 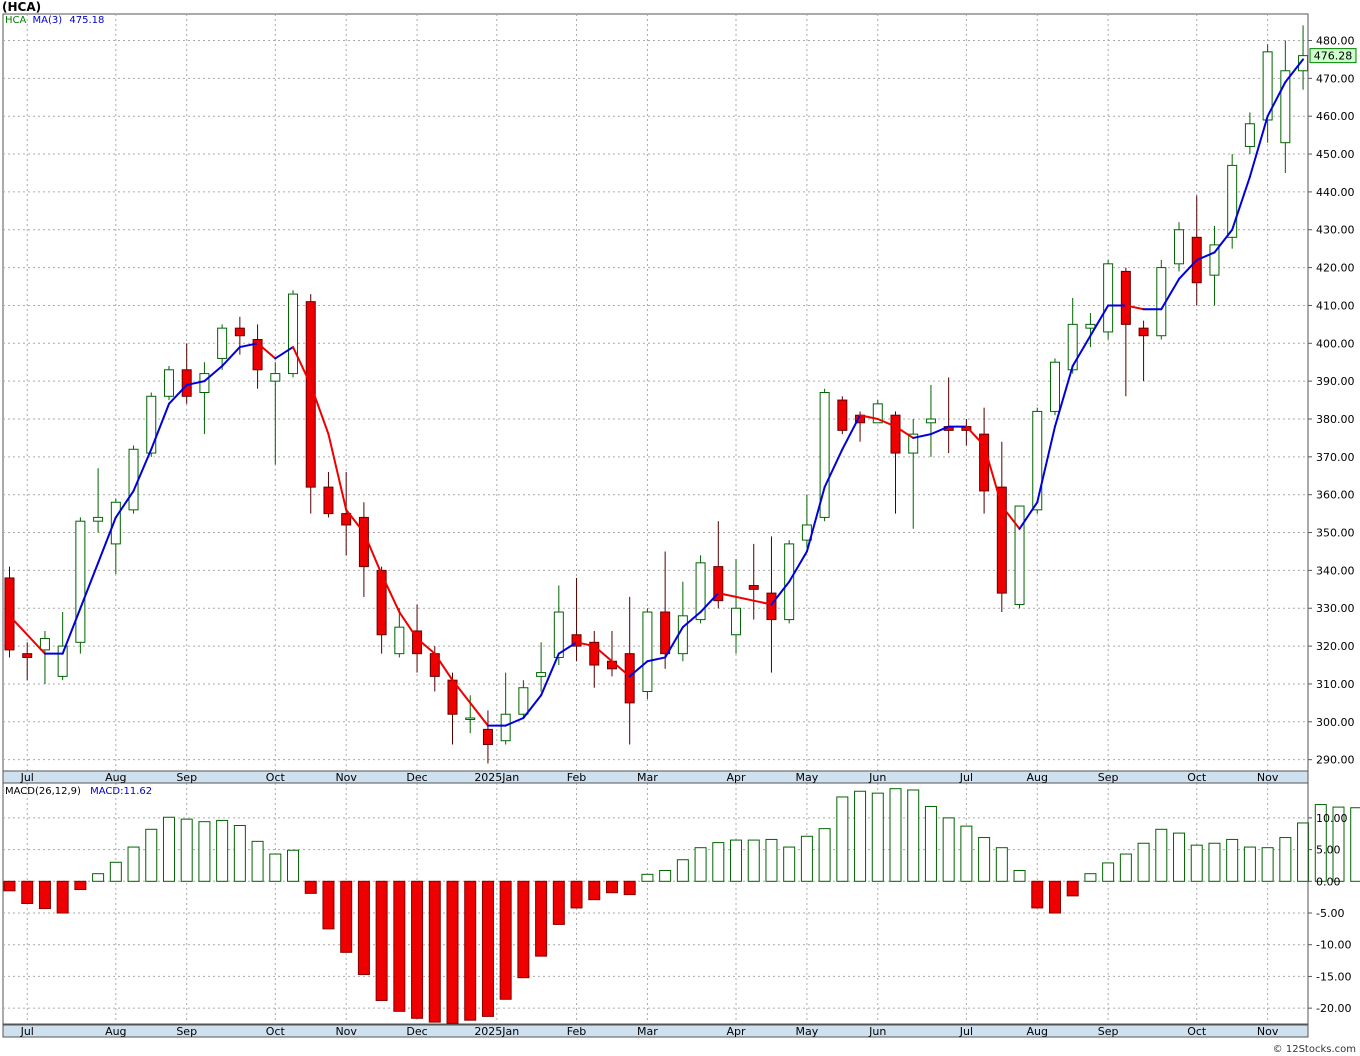 I want to click on month-label: 2025Jan, so click(x=496, y=777).